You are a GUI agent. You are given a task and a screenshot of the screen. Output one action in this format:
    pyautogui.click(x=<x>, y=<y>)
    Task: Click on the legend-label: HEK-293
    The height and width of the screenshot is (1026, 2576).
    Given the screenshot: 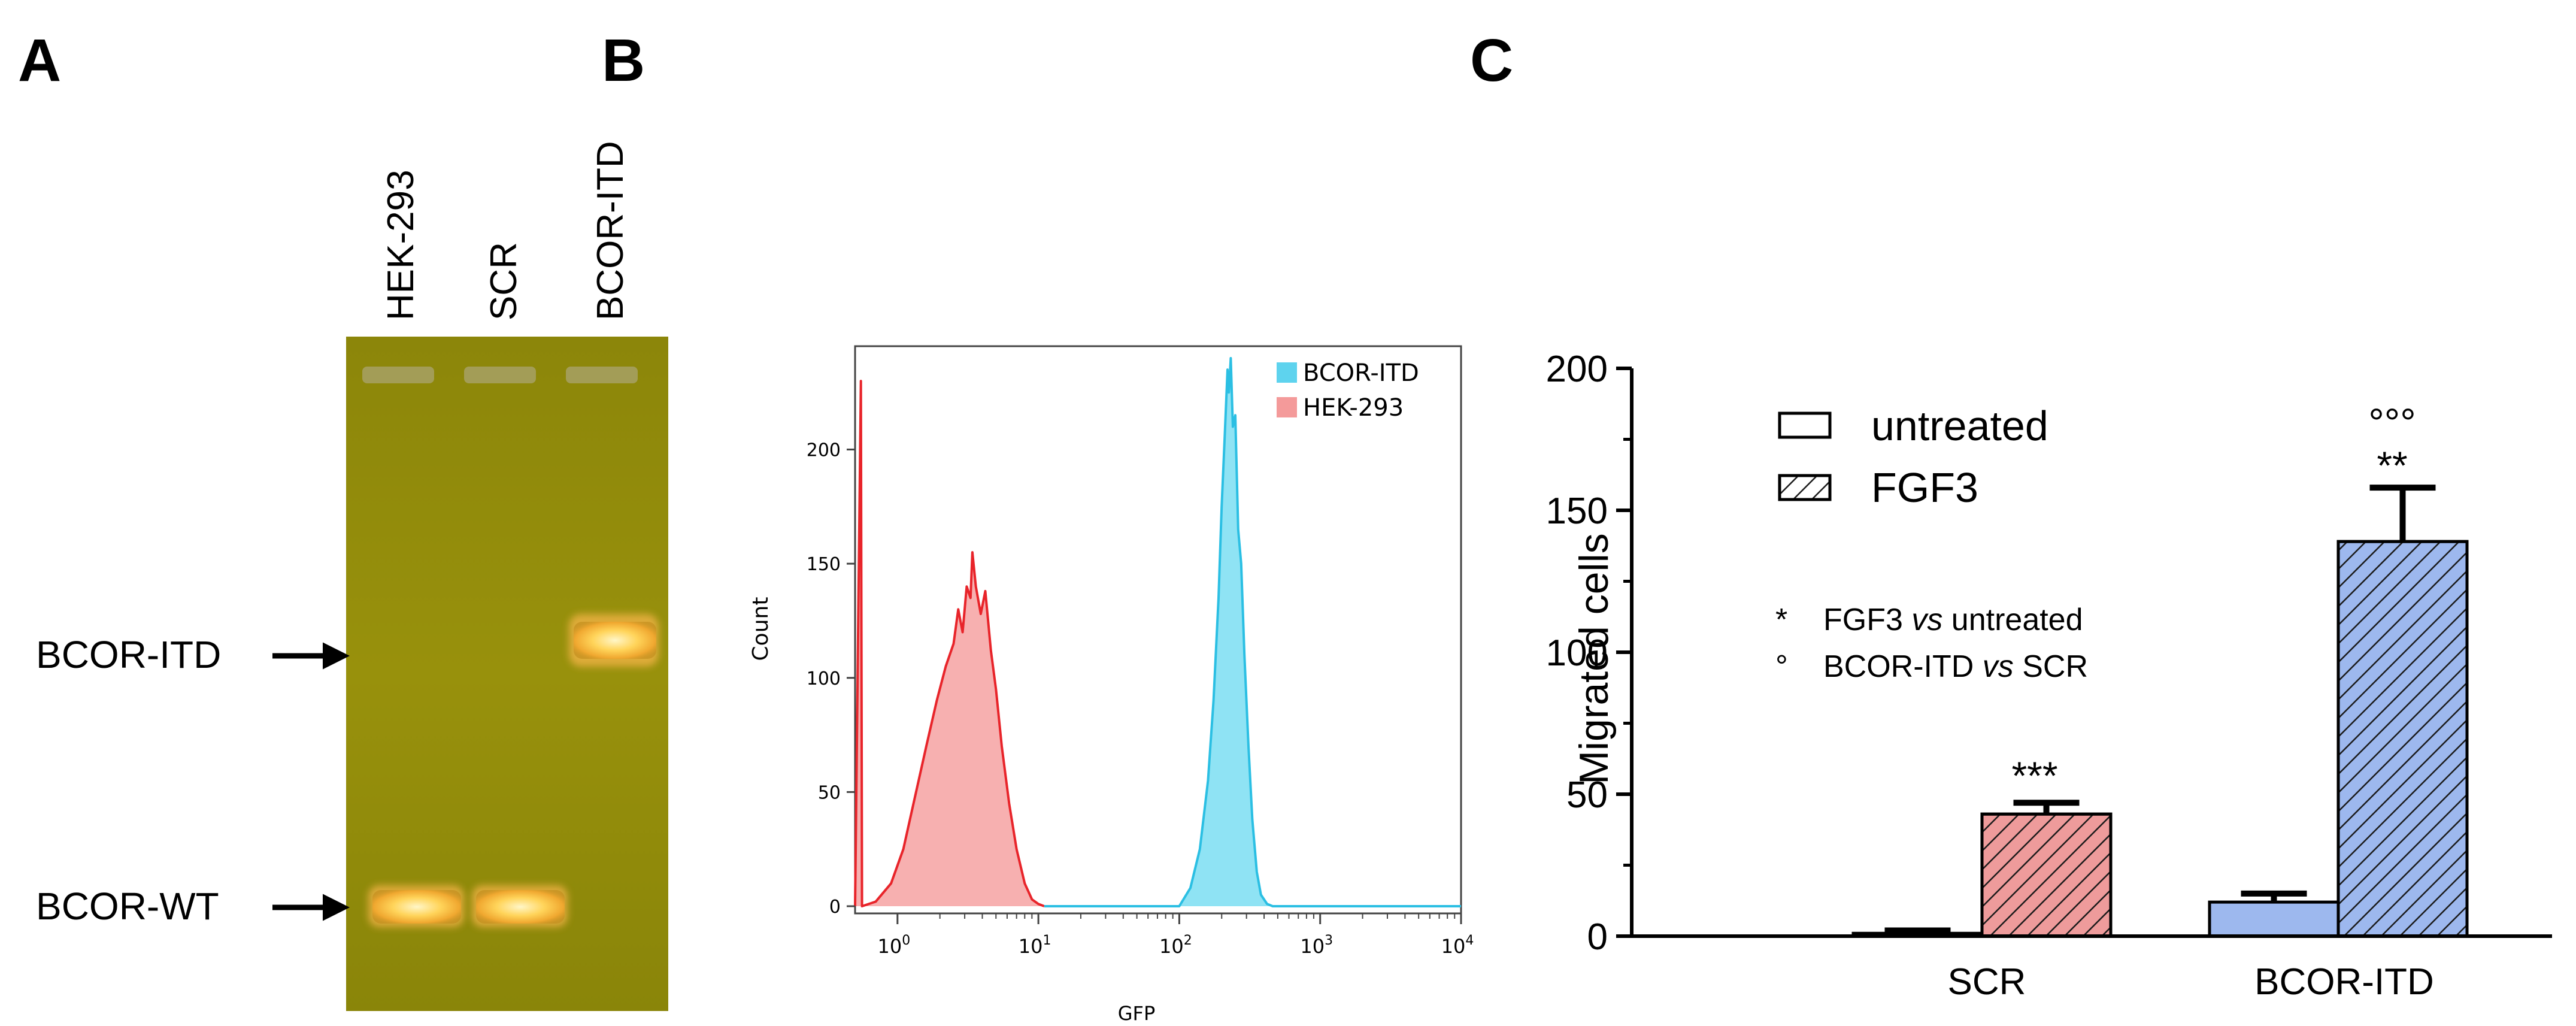 What is the action you would take?
    pyautogui.click(x=1353, y=408)
    